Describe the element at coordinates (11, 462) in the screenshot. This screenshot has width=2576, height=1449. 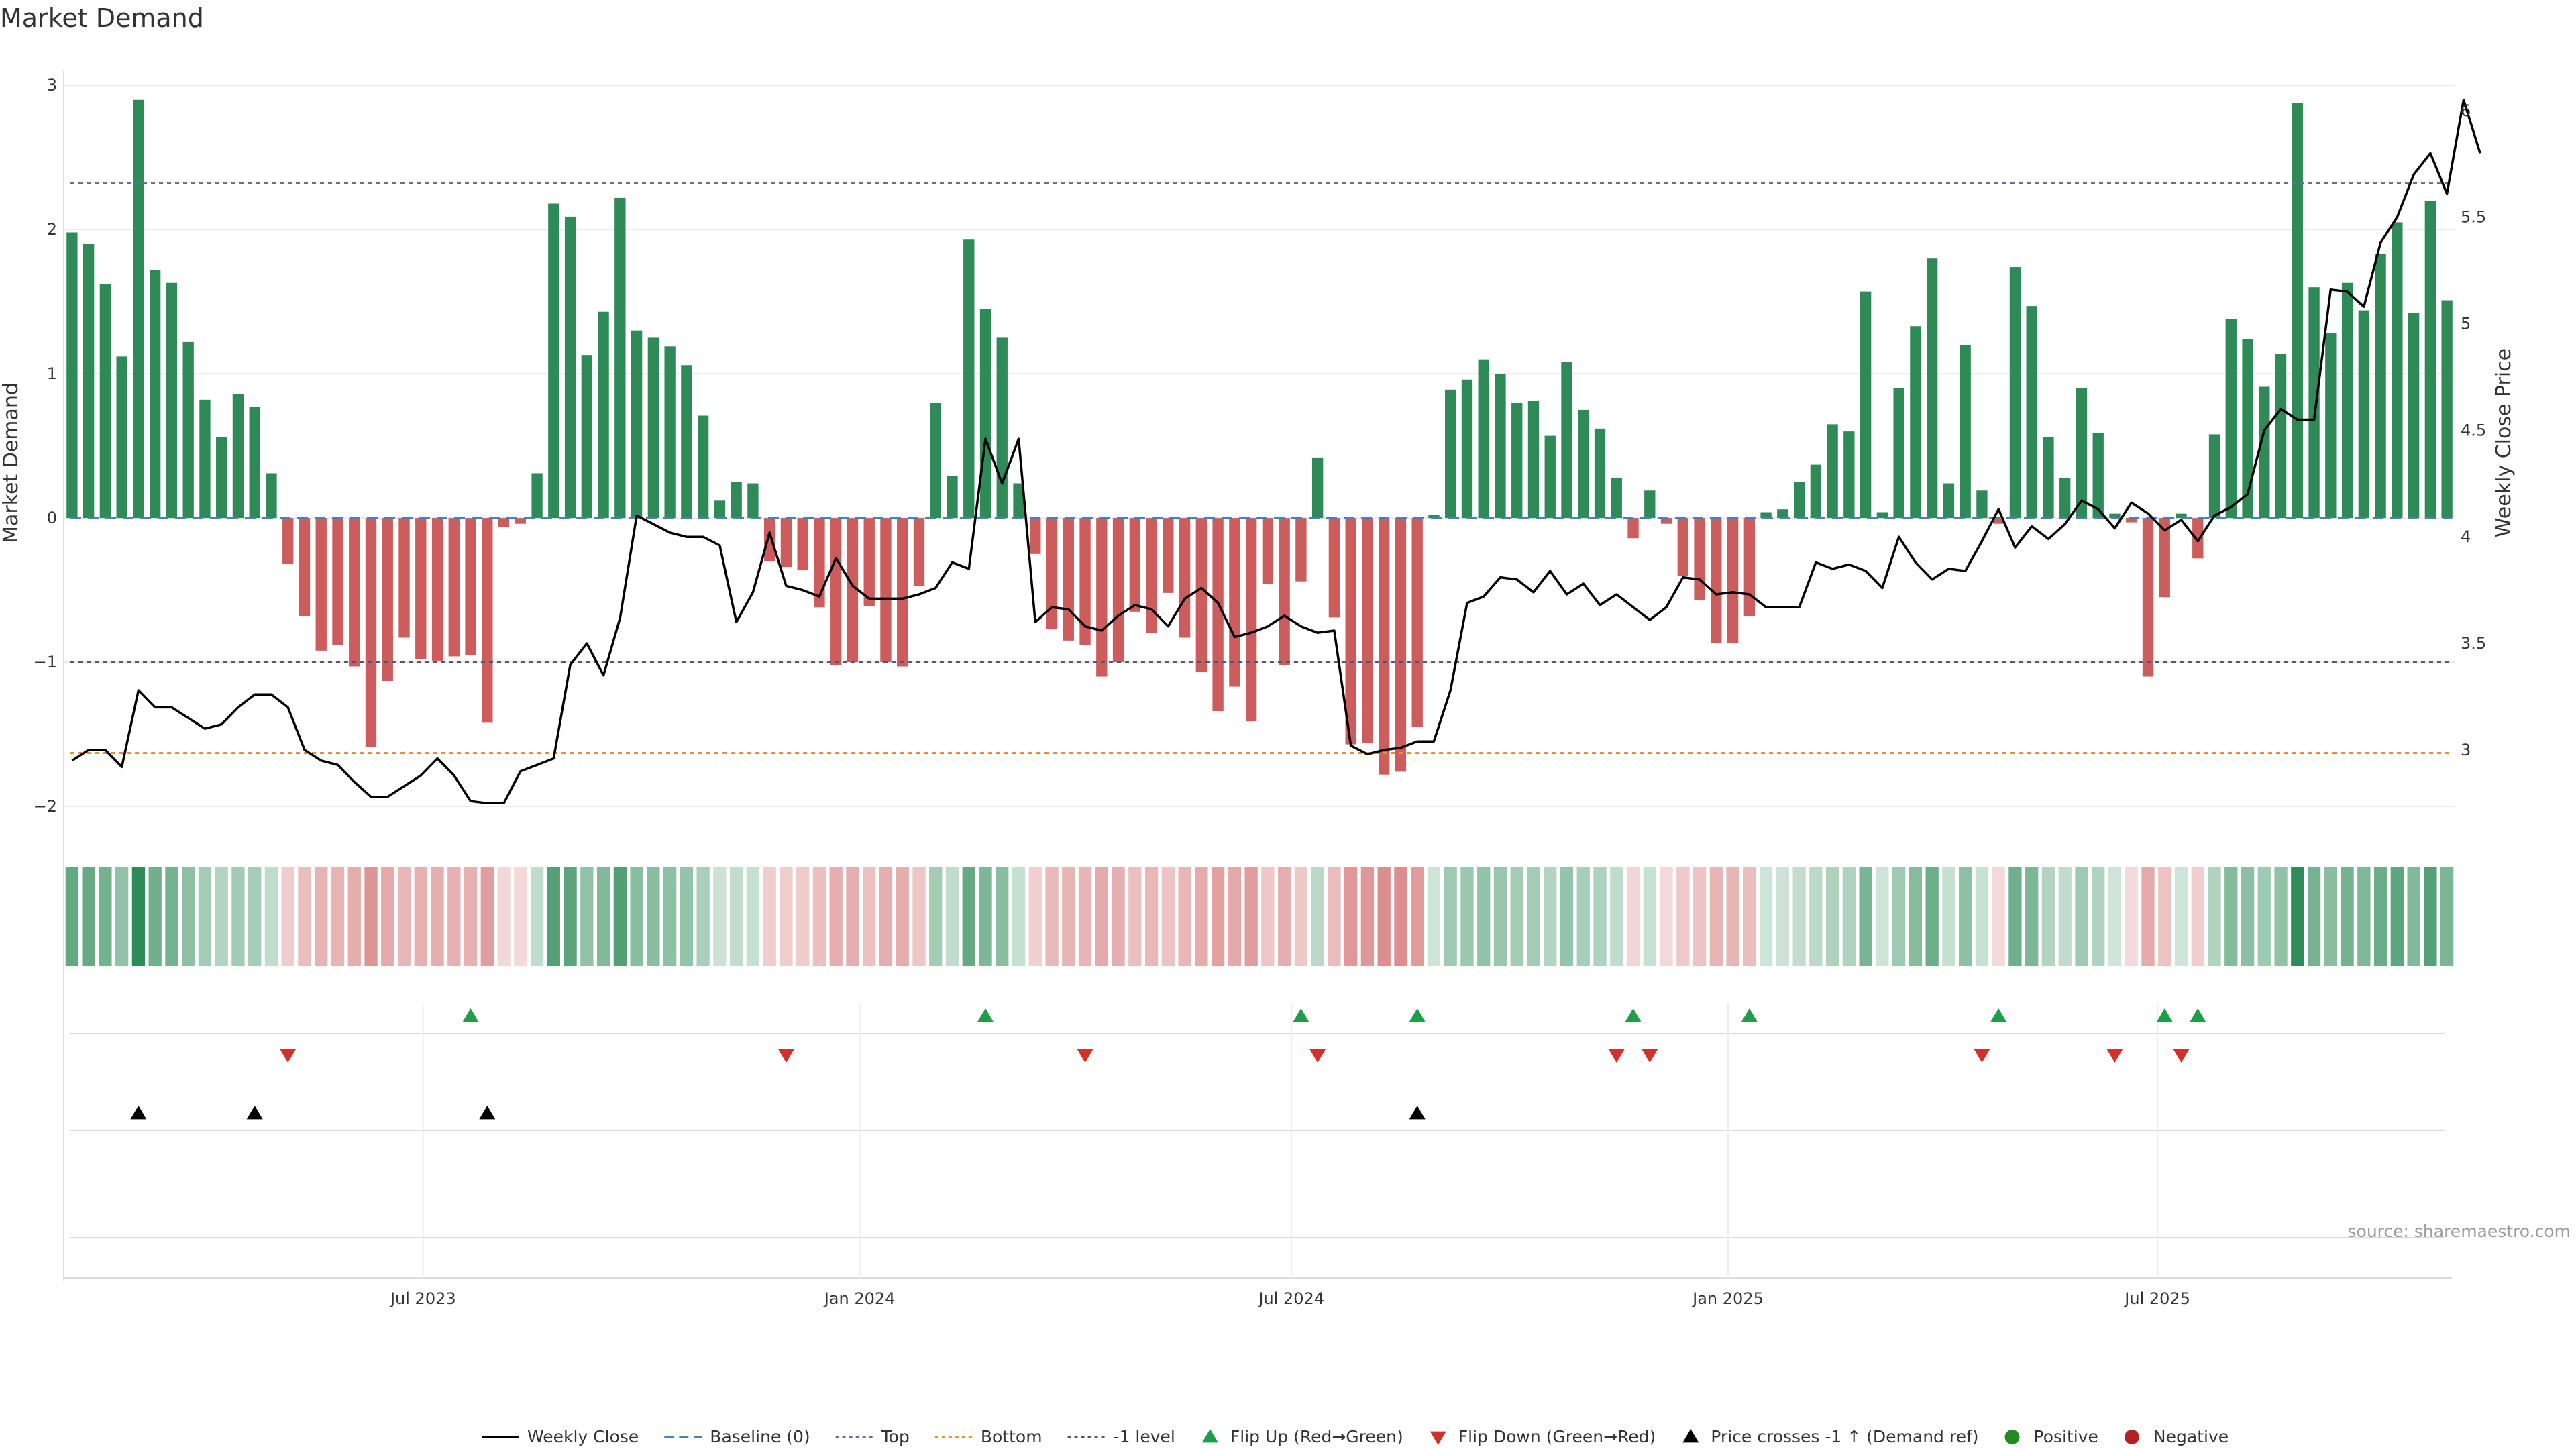
I see `left-axis-label: Market Demand` at that location.